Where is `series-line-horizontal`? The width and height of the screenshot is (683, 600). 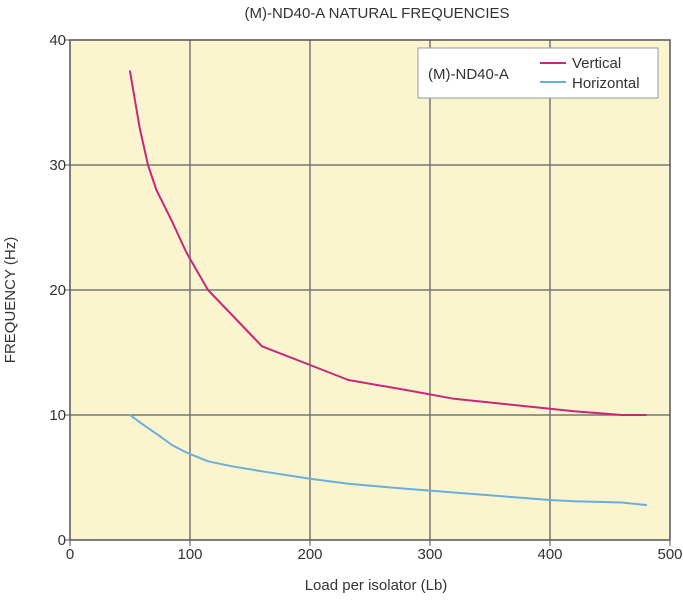 series-line-horizontal is located at coordinates (388, 460).